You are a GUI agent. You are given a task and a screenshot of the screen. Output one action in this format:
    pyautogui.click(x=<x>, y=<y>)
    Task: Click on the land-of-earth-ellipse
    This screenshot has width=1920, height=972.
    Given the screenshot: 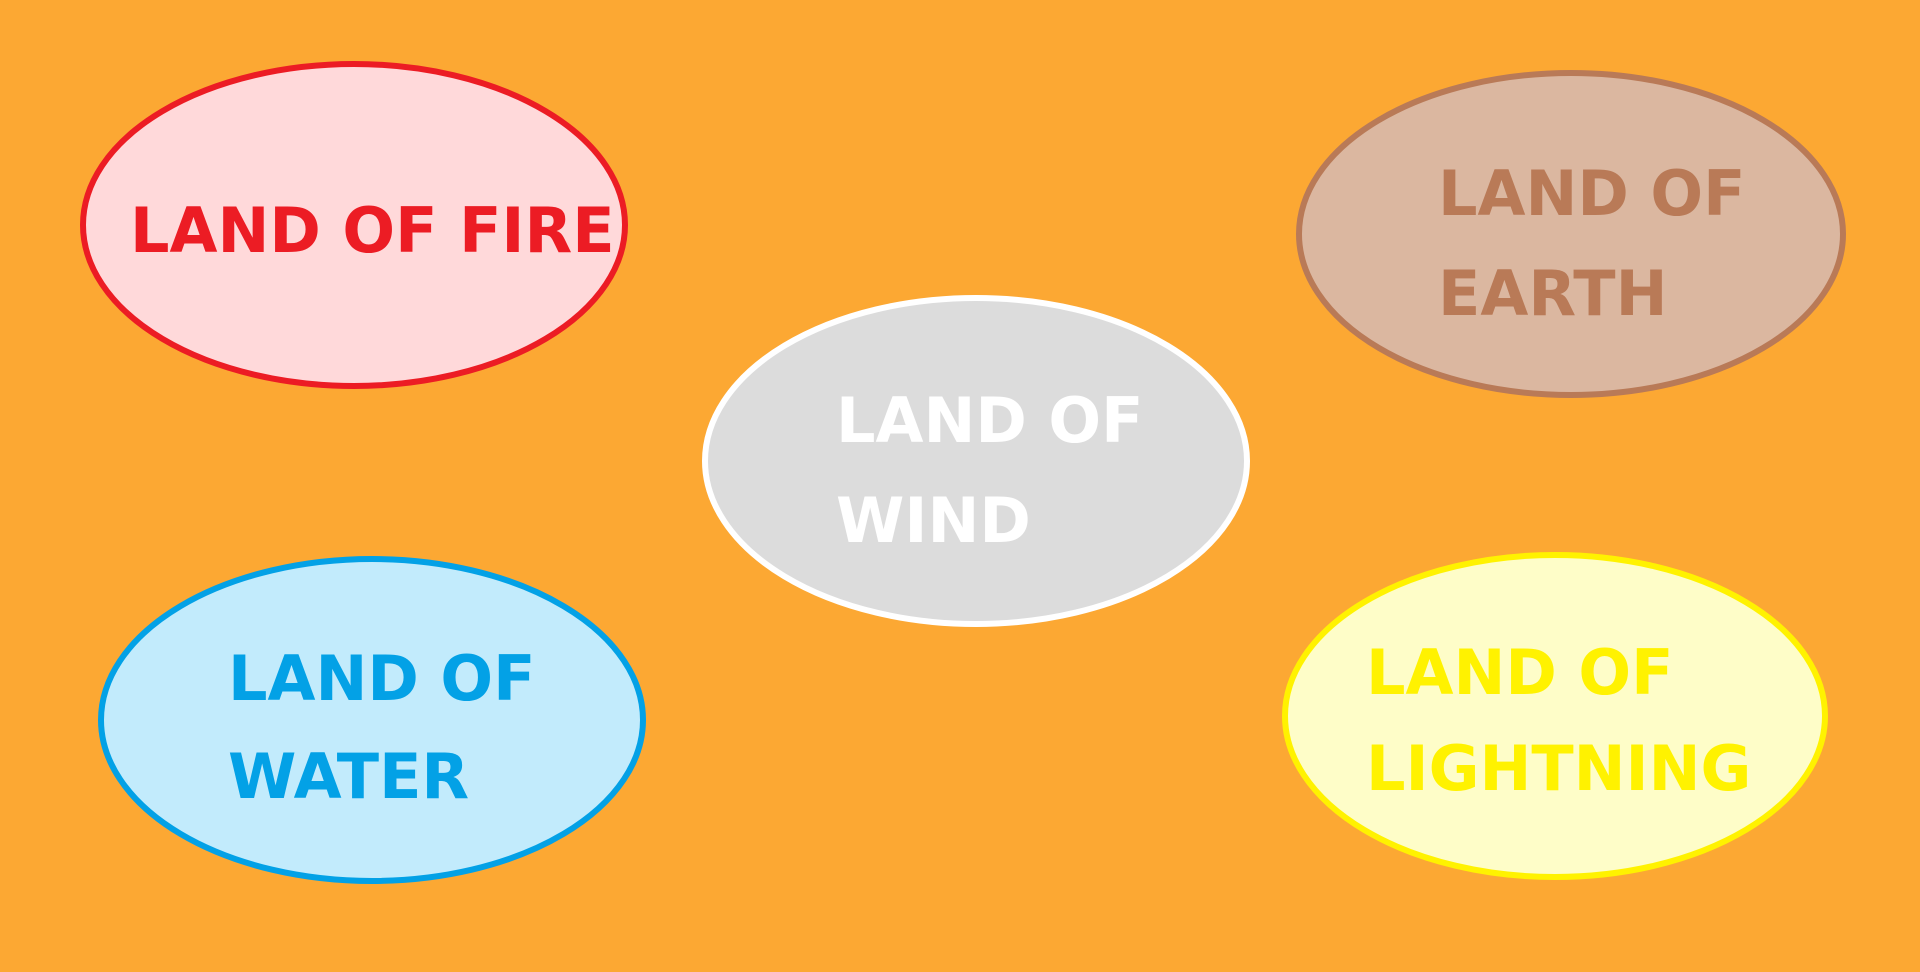 What is the action you would take?
    pyautogui.click(x=1571, y=234)
    